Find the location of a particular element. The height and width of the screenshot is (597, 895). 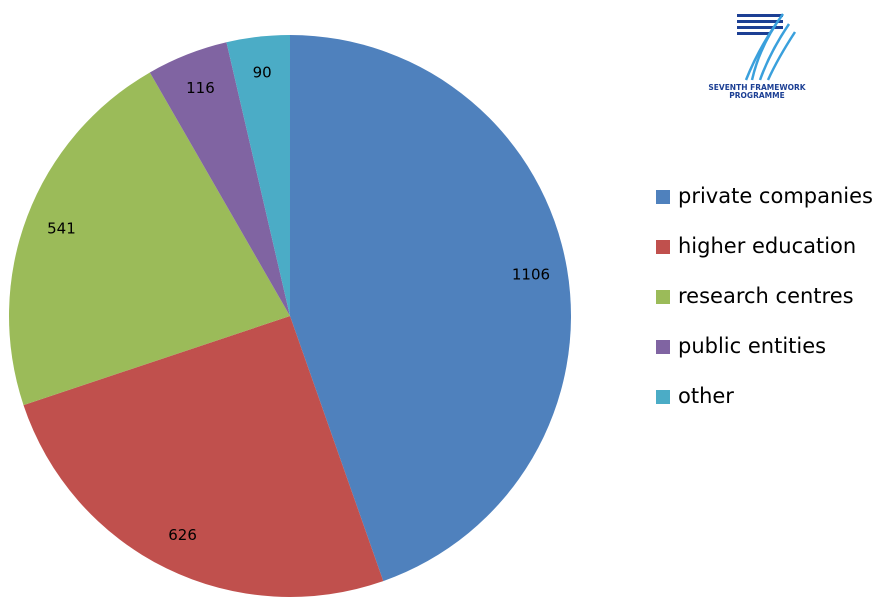

logo-text: SEVENTH FRAMEWORK is located at coordinates (757, 87).